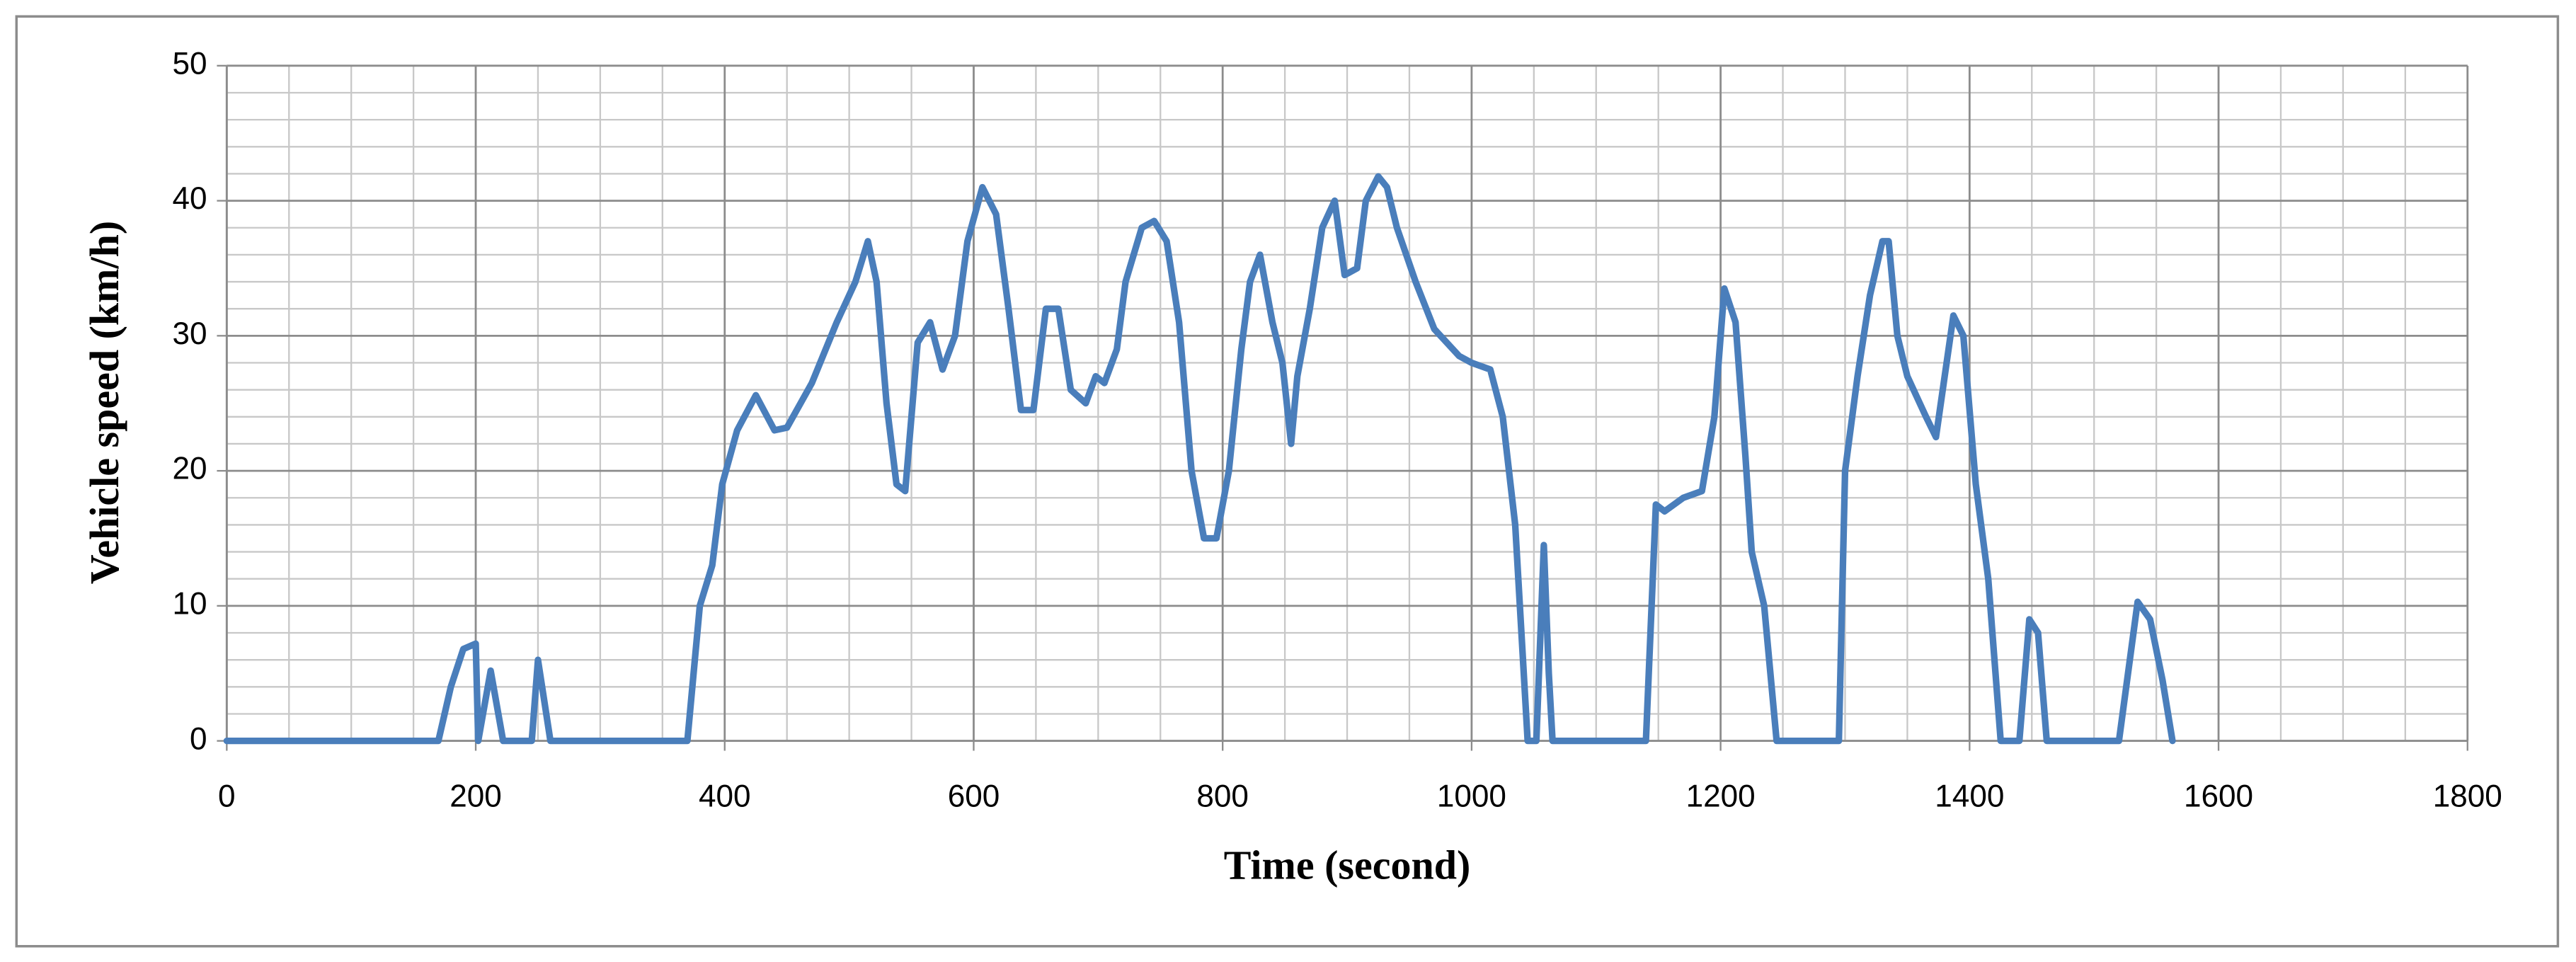 The height and width of the screenshot is (962, 2576). Describe the element at coordinates (2467, 796) in the screenshot. I see `x-tick-label: 1800` at that location.